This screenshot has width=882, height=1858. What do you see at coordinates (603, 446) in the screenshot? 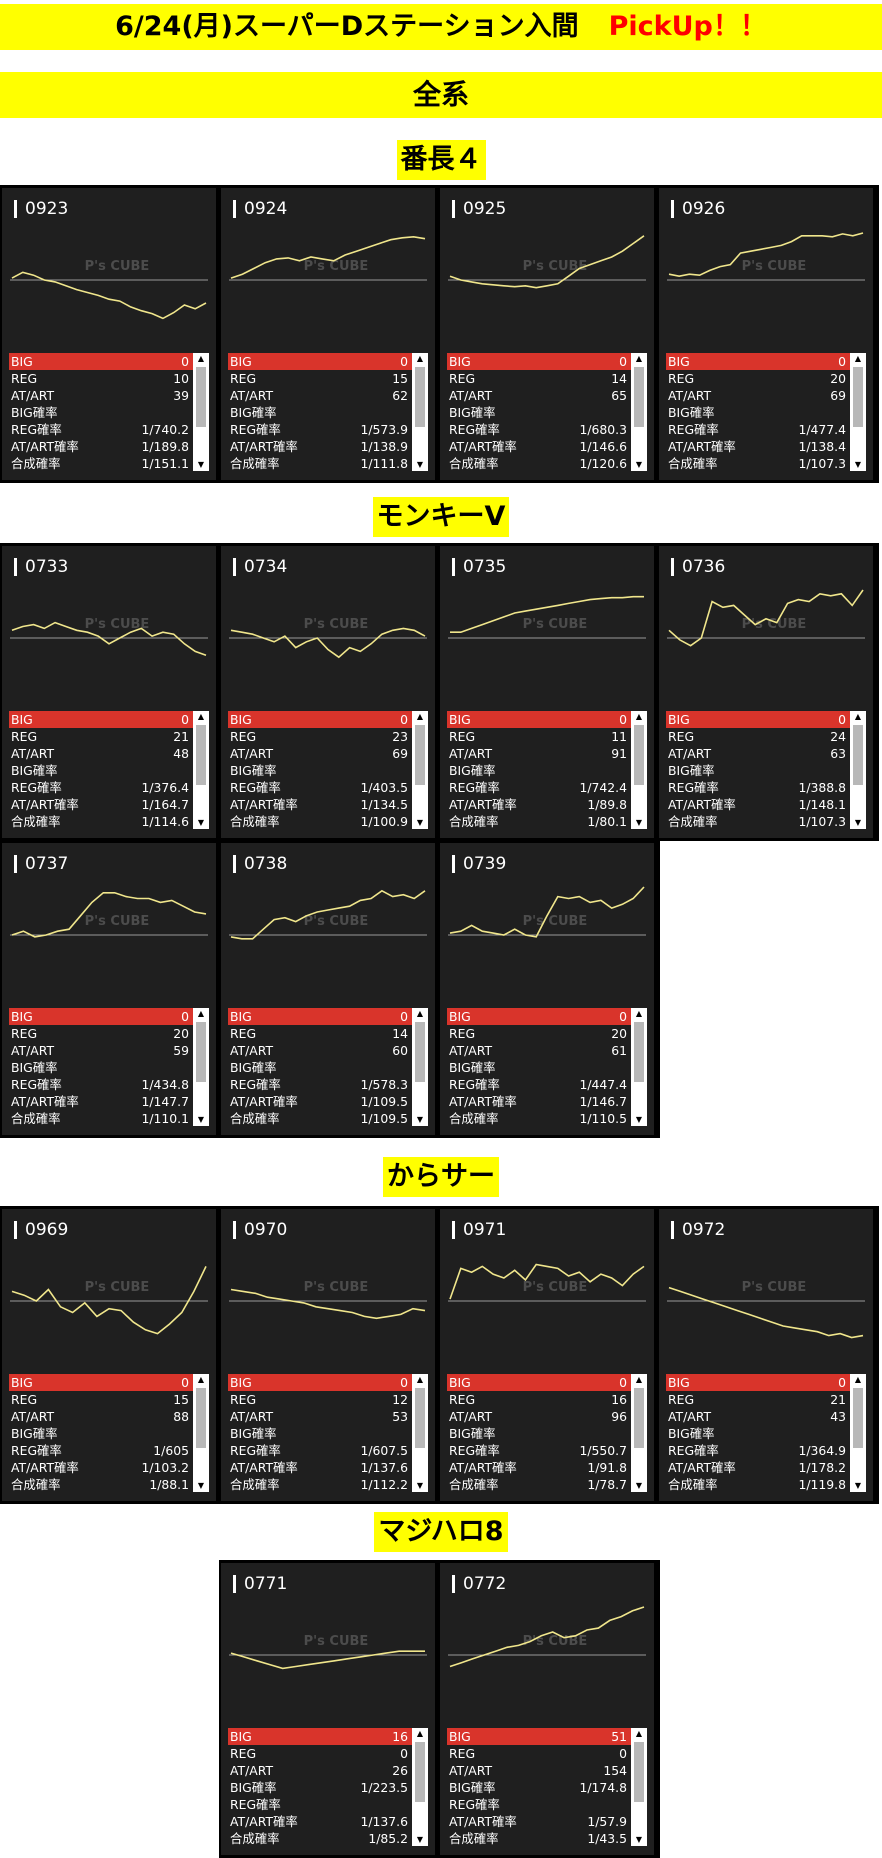
I see `stat-value: 1/146.6` at bounding box center [603, 446].